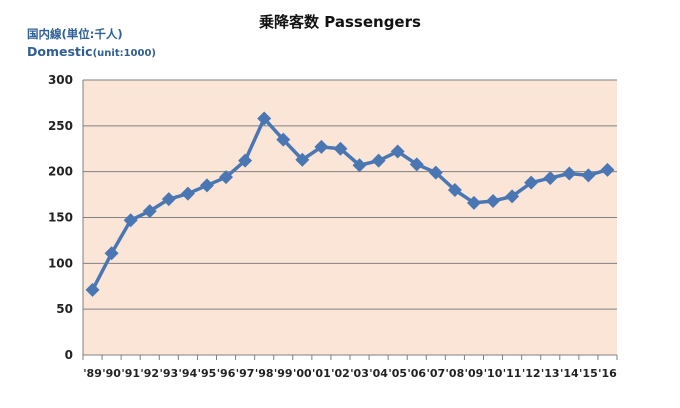 The height and width of the screenshot is (408, 680). Describe the element at coordinates (455, 373) in the screenshot. I see `x-tick-label: '08` at that location.